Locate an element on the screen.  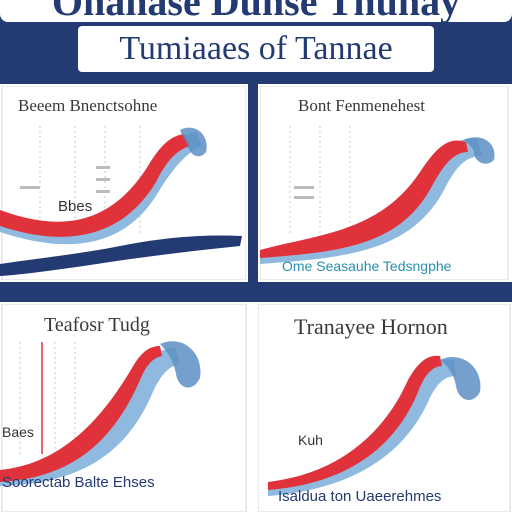
panel-top-right-footer: Ome Seasauhe Tedsngphe is located at coordinates (367, 266).